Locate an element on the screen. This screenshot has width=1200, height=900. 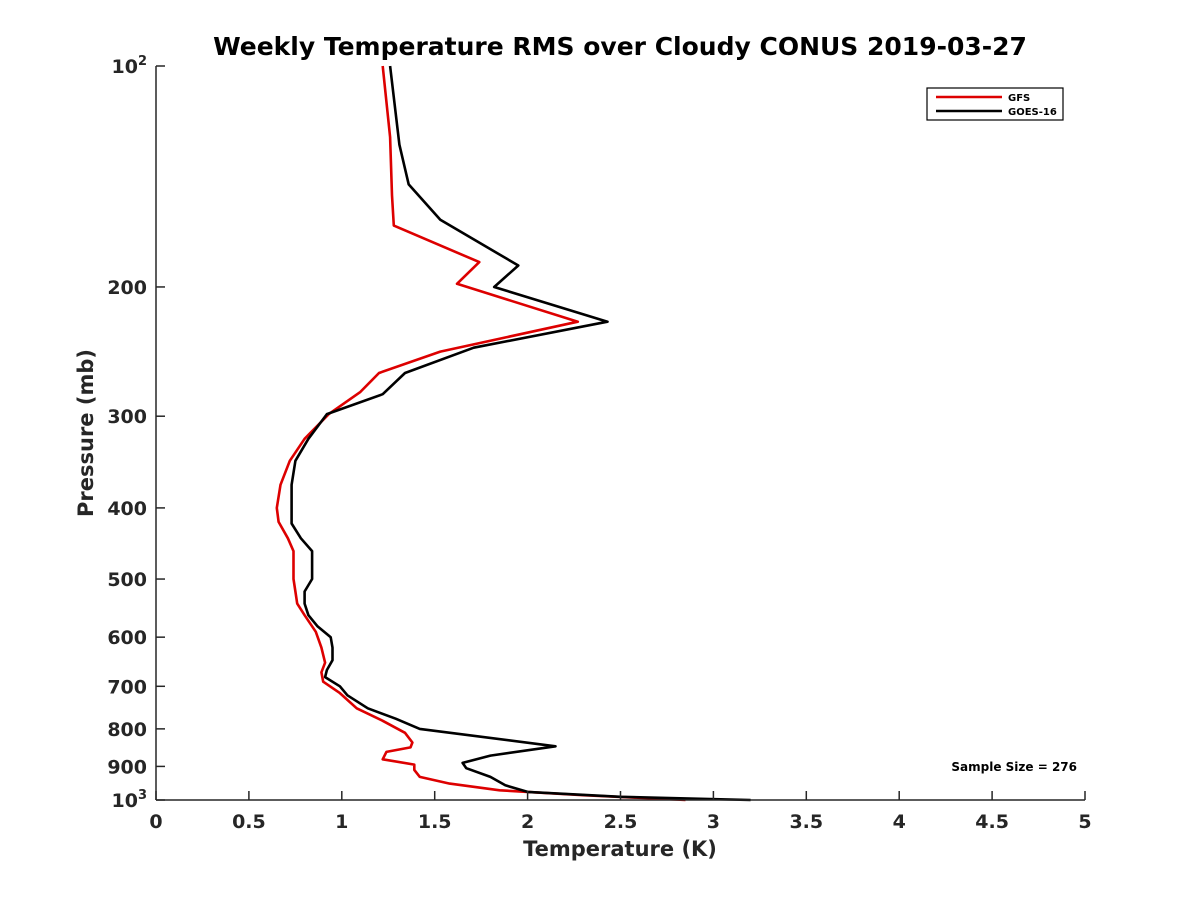
y-tick-label-exponent: 3 is located at coordinates (142, 795).